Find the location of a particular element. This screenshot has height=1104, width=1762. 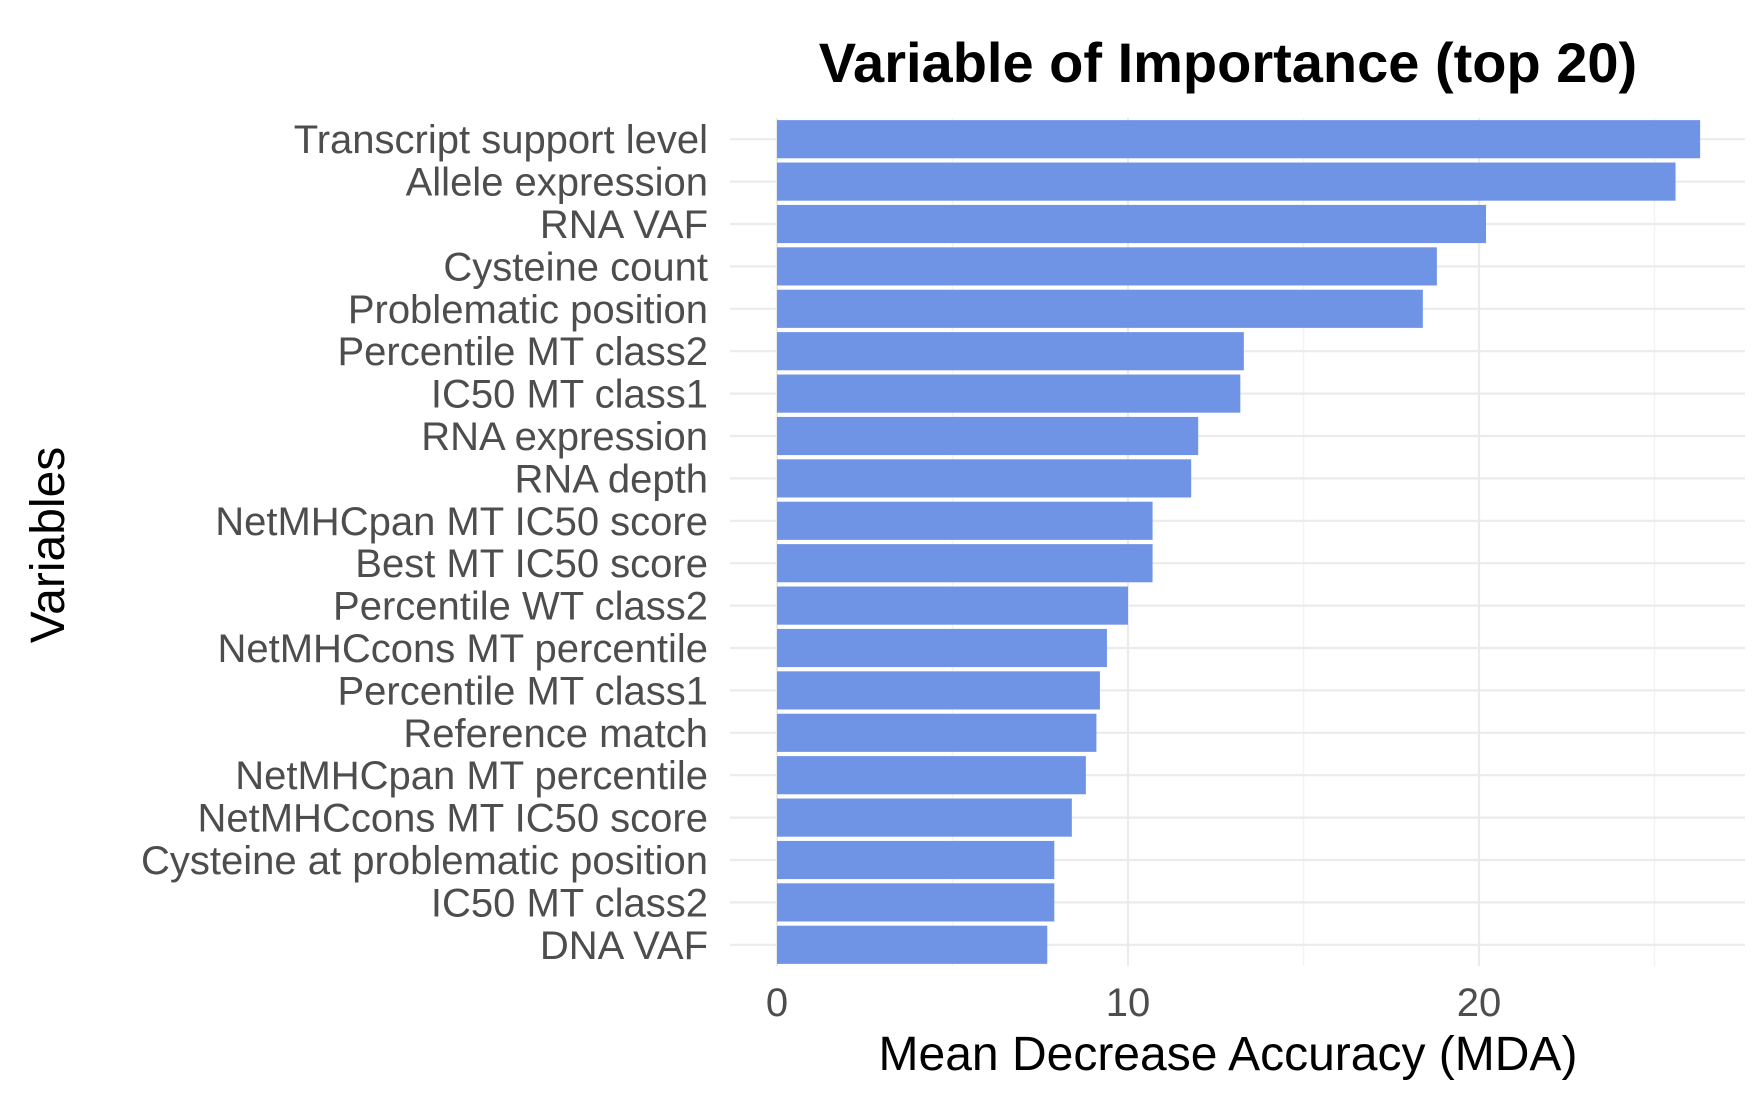

y-tick-label: Reference match is located at coordinates (555, 734).